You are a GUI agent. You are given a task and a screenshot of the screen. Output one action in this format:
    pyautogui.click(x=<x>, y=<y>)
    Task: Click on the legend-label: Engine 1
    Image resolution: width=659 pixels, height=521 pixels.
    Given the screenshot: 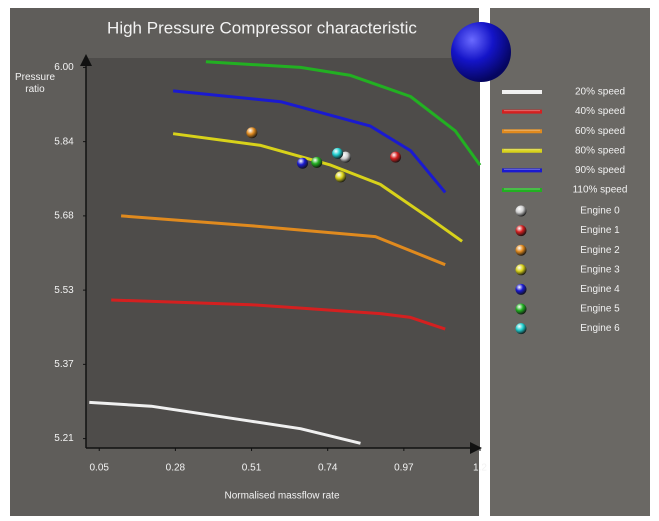 What is the action you would take?
    pyautogui.click(x=600, y=230)
    